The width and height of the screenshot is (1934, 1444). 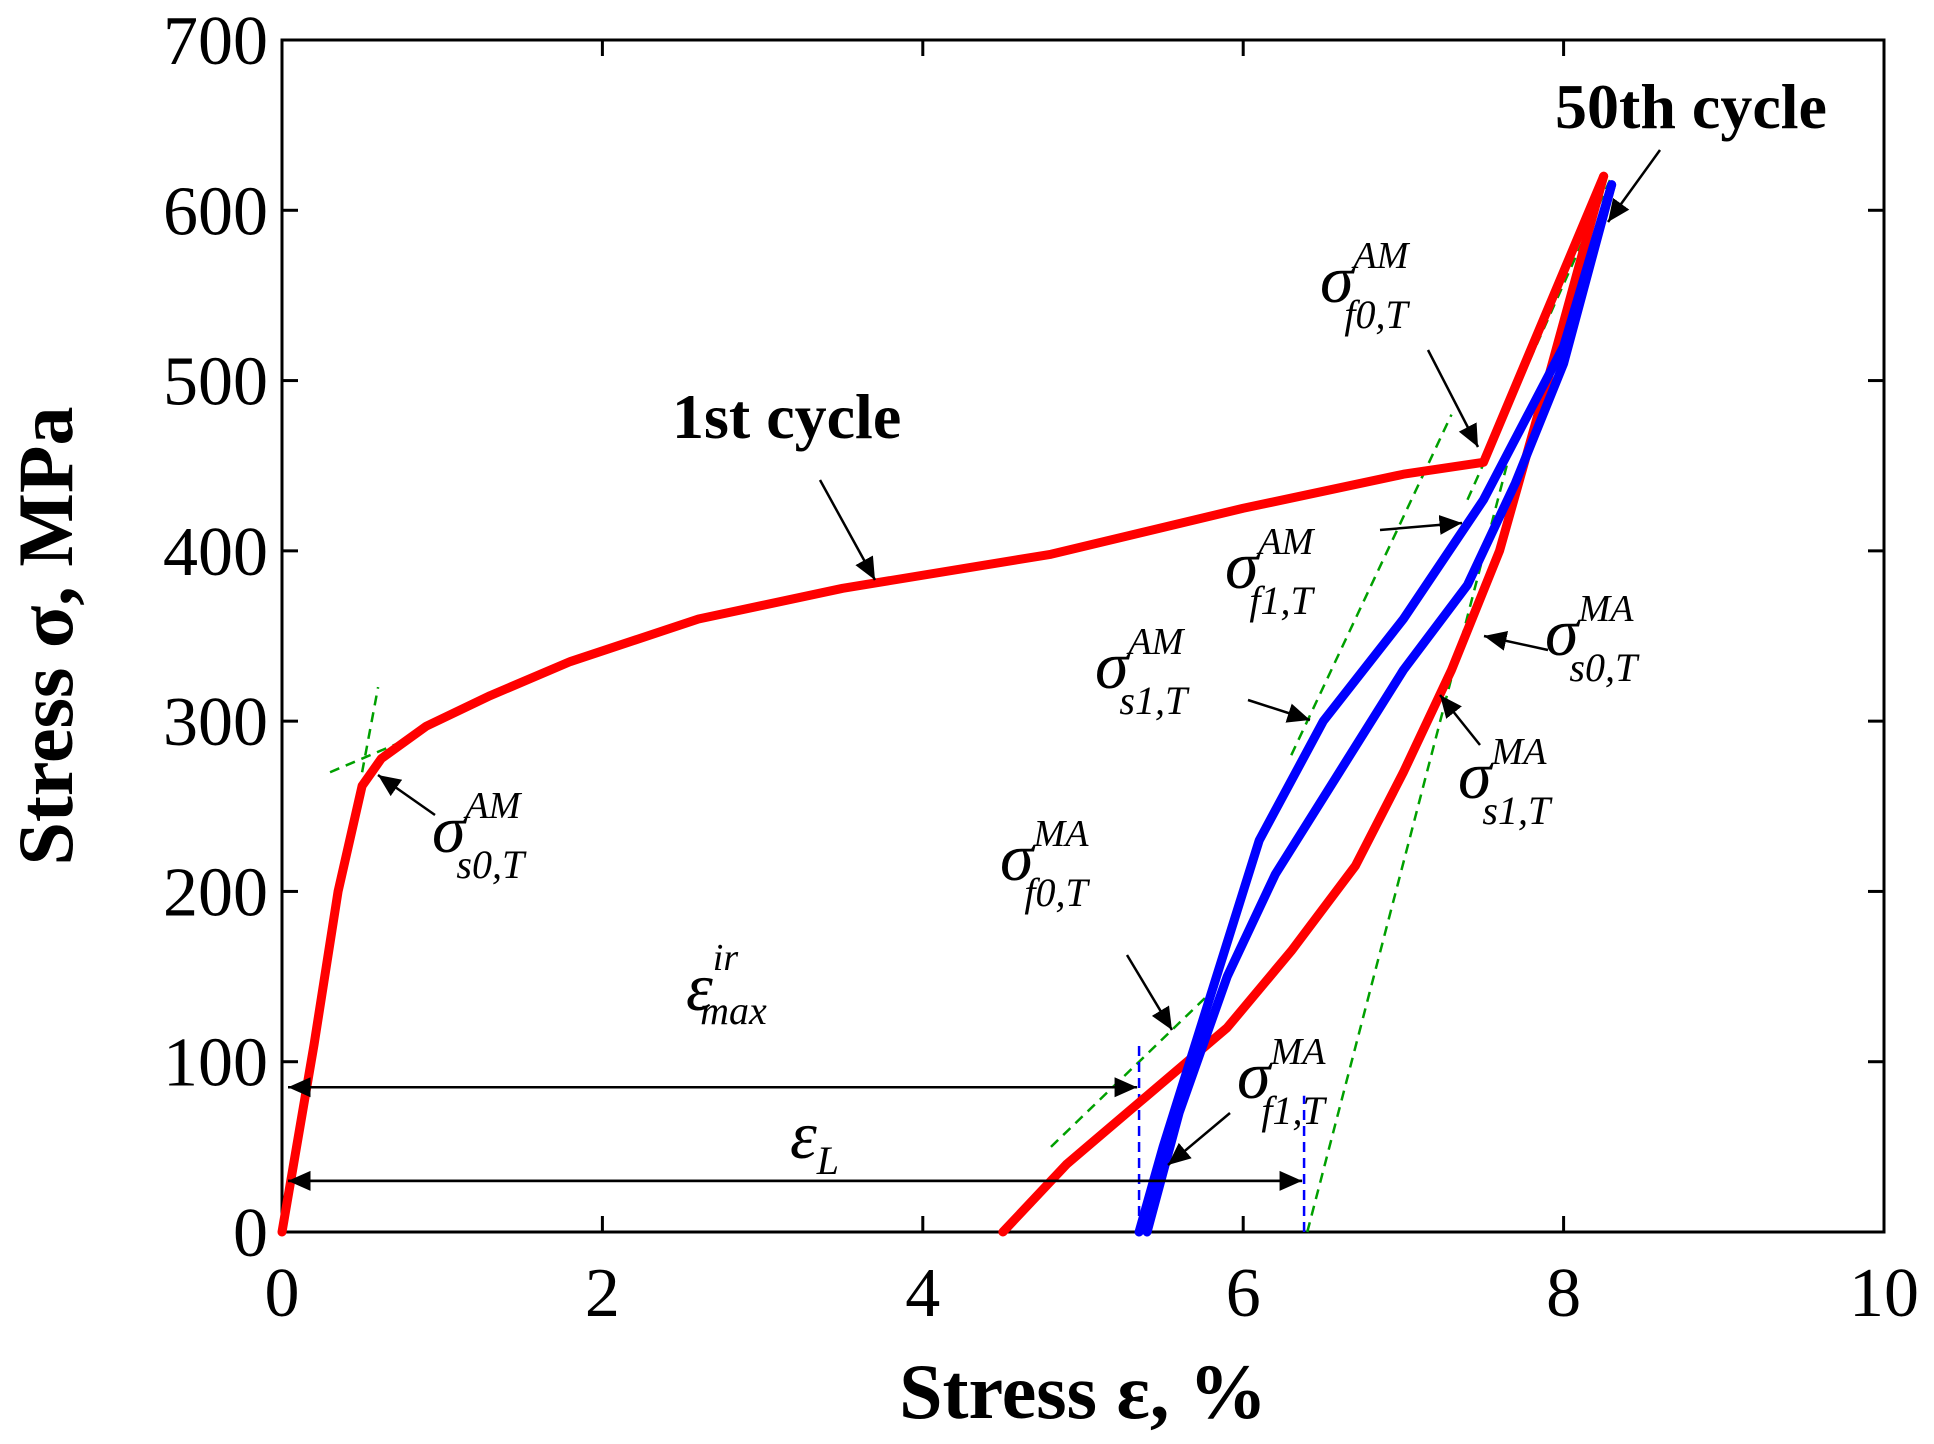 I want to click on y-tick-label: 700, so click(x=215, y=41).